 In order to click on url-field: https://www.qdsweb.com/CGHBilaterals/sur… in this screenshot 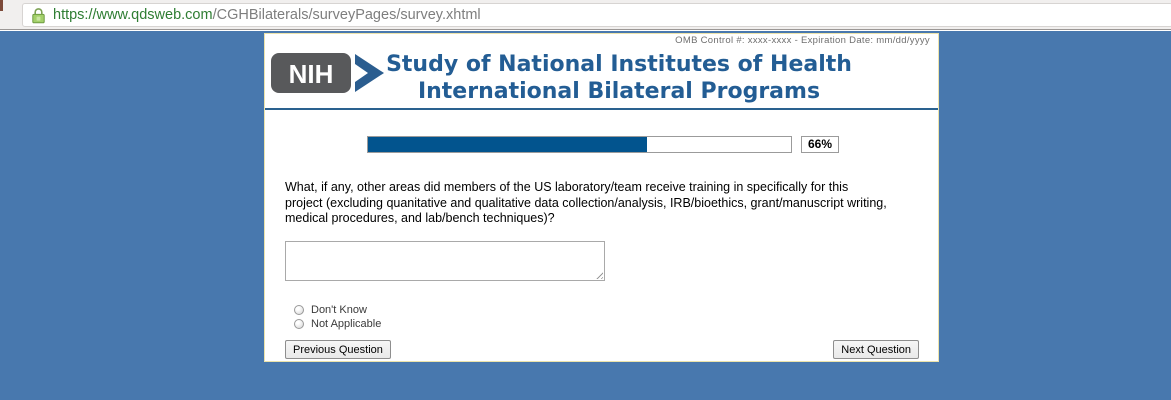, I will do `click(596, 15)`.